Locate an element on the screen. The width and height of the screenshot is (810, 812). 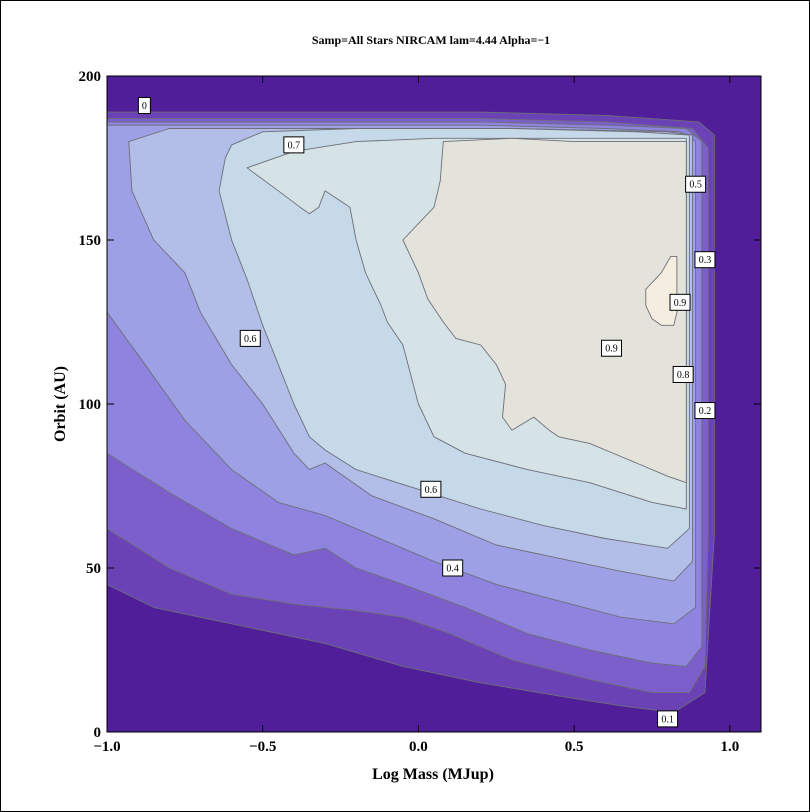
x-tick-label: −0.5 is located at coordinates (262, 747).